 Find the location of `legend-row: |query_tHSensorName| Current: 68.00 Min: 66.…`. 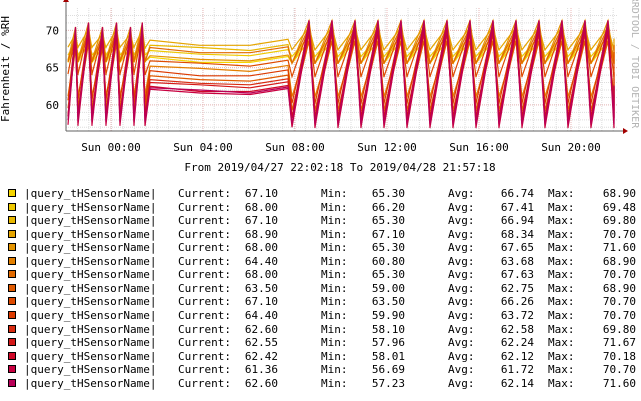

legend-row: |query_tHSensorName| Current: 68.00 Min: 66.… is located at coordinates (320, 208).